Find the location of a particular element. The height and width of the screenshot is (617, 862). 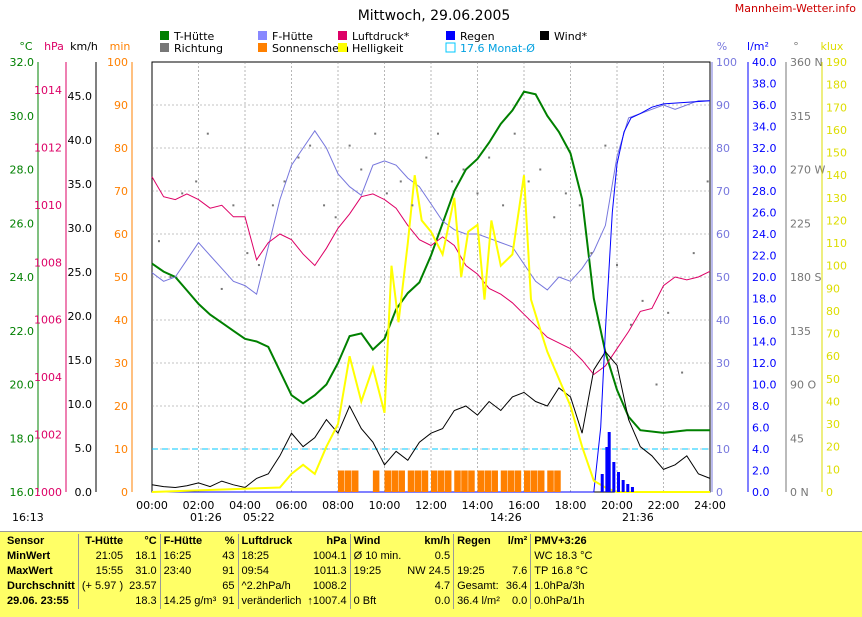

x-tick-label: 18:00 is located at coordinates (571, 505).